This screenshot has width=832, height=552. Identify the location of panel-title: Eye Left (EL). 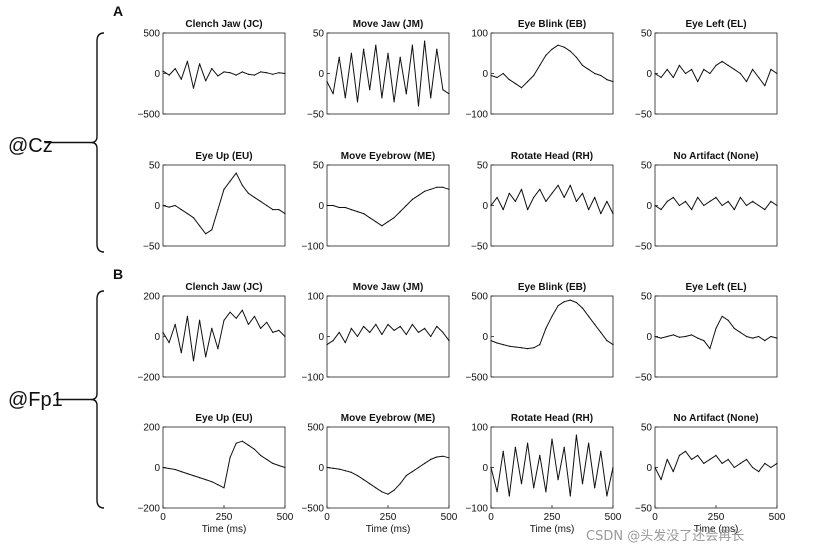
(715, 24).